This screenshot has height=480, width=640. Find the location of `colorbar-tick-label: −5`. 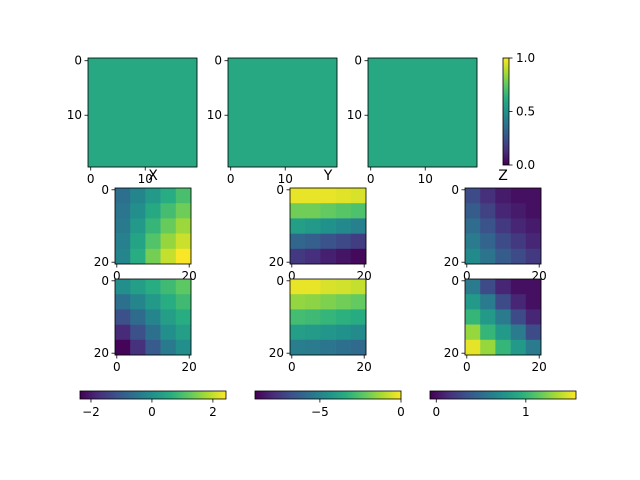

colorbar-tick-label: −5 is located at coordinates (320, 412).